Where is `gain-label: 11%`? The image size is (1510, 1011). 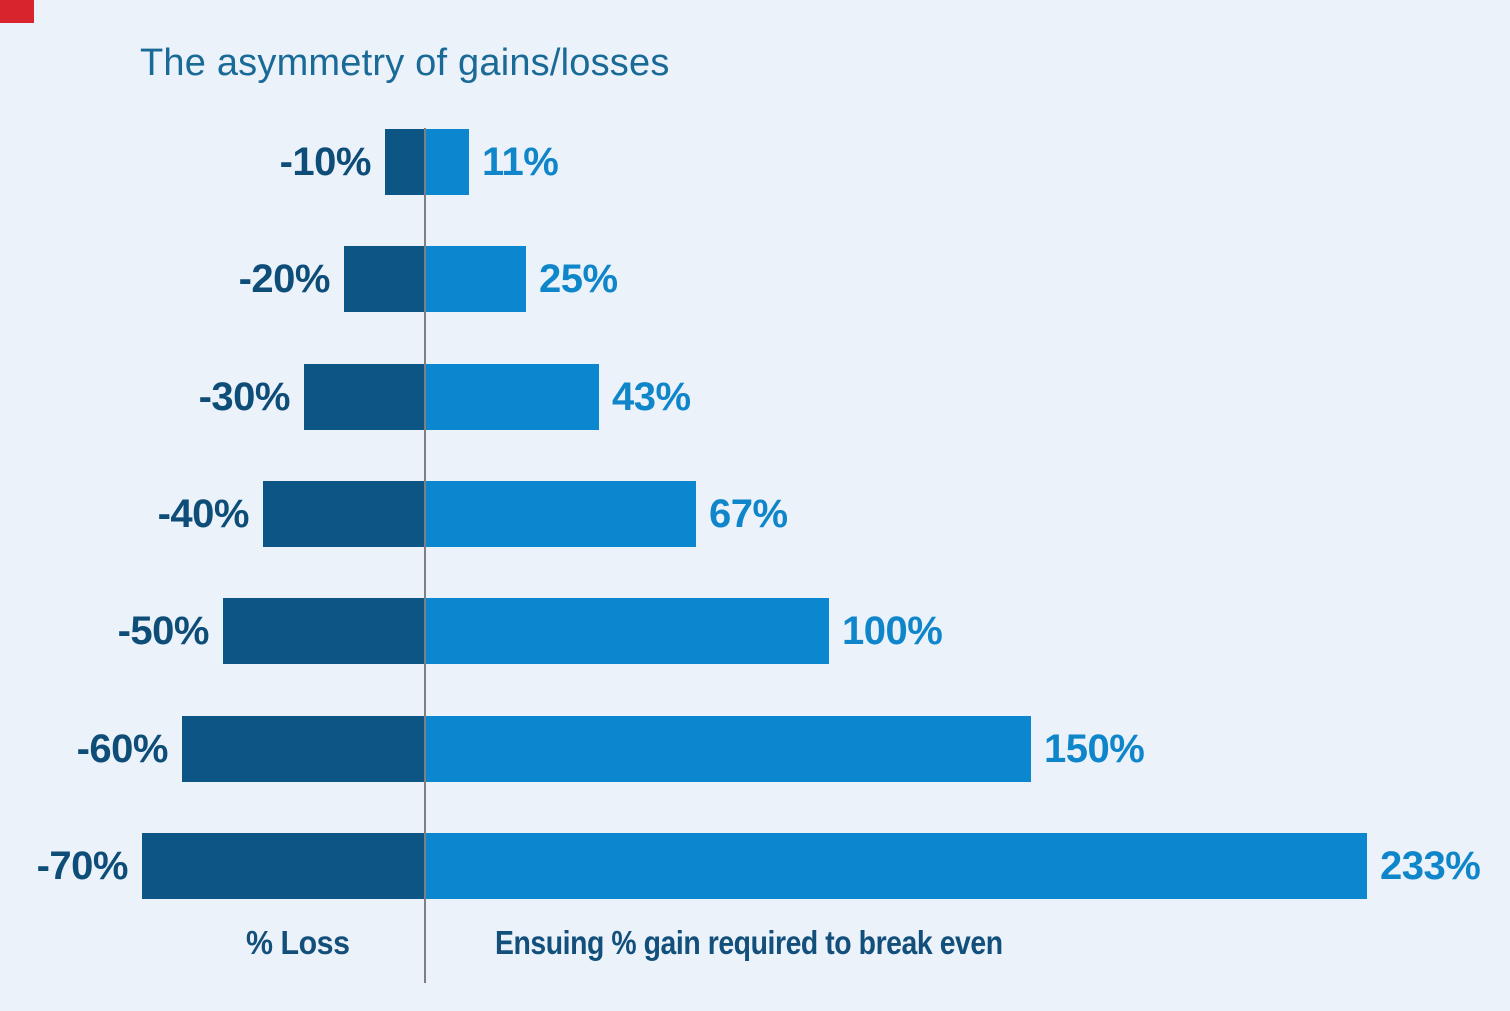 gain-label: 11% is located at coordinates (520, 162).